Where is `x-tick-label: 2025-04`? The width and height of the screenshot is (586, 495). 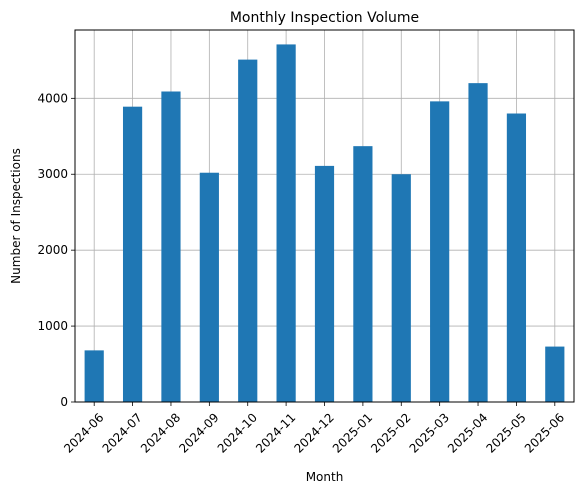 x-tick-label: 2025-04 is located at coordinates (467, 432).